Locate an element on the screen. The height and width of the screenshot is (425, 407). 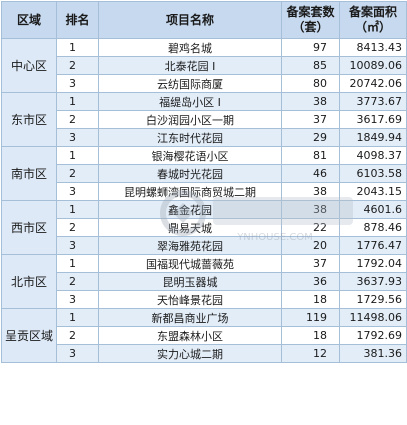
region-cell: 南市区 is located at coordinates (29, 173).